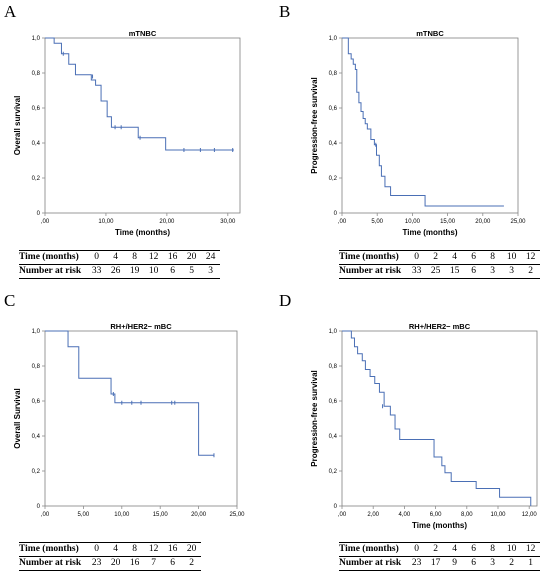 The image size is (550, 577). What do you see at coordinates (17, 126) in the screenshot?
I see `y-axis-label: Overall survival` at bounding box center [17, 126].